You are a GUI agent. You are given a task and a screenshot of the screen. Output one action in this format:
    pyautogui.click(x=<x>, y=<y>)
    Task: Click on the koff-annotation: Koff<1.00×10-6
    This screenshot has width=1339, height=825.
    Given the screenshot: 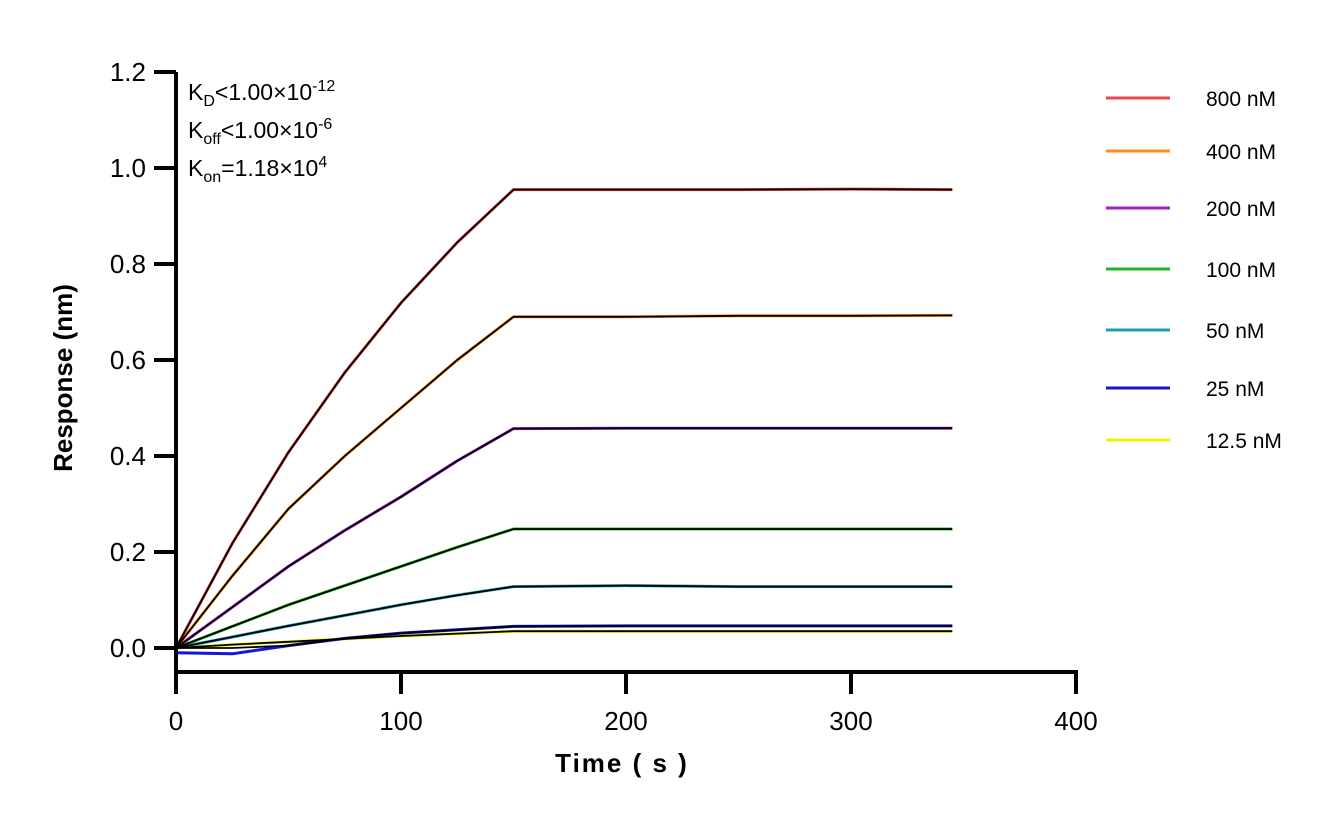 What is the action you would take?
    pyautogui.click(x=260, y=132)
    